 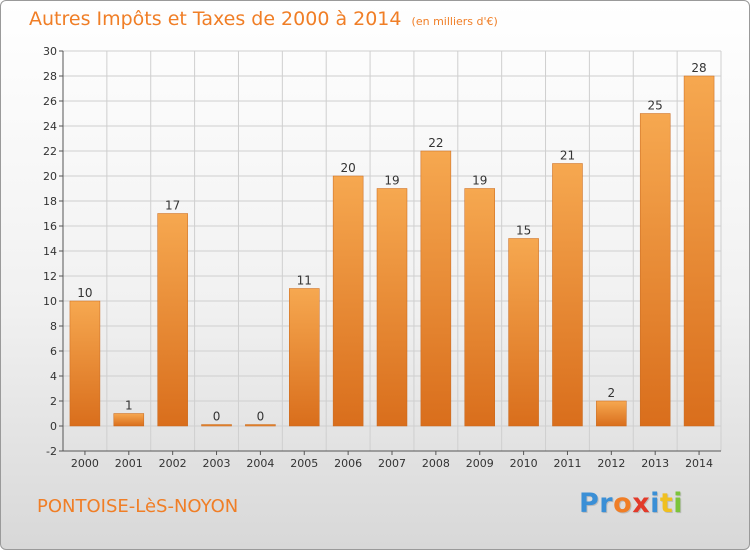 What do you see at coordinates (435, 143) in the screenshot?
I see `data-label: 22` at bounding box center [435, 143].